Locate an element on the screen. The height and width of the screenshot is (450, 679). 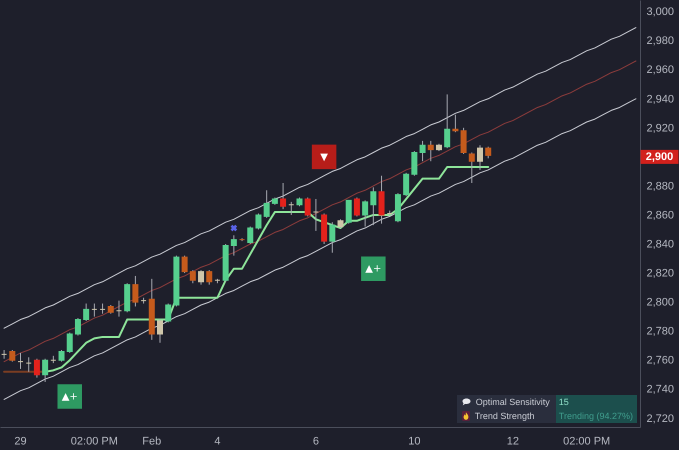
y-tick-label: 2,800 is located at coordinates (660, 302).